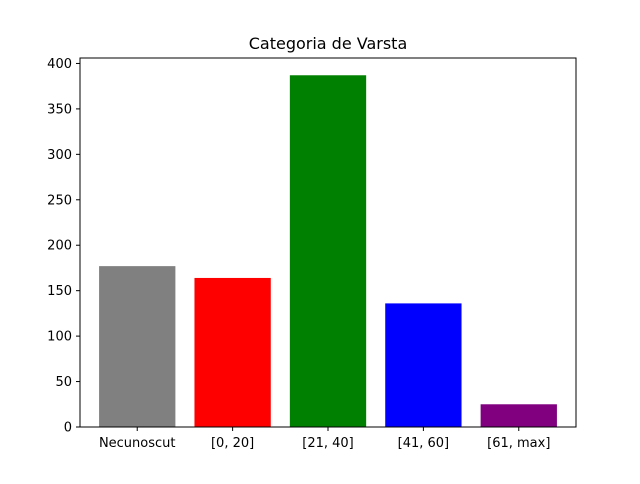 Image resolution: width=640 pixels, height=484 pixels. What do you see at coordinates (59, 155) in the screenshot?
I see `y-tick-label-6: 300` at bounding box center [59, 155].